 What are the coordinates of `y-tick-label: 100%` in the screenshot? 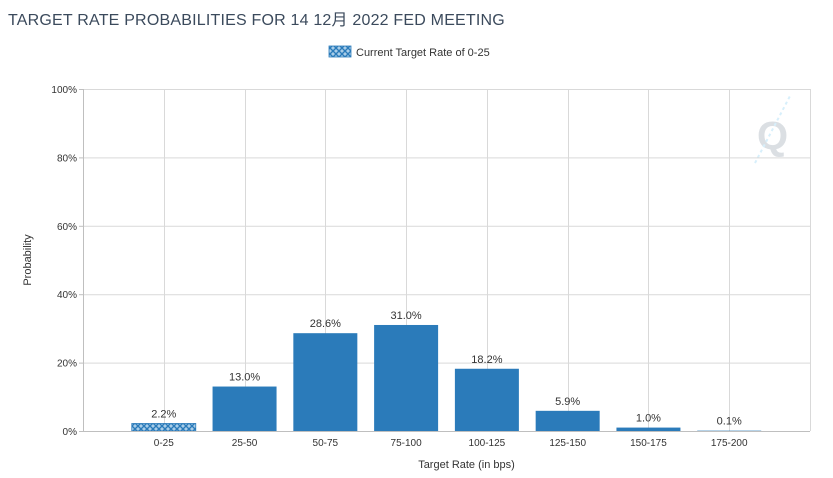 It's located at (64, 90).